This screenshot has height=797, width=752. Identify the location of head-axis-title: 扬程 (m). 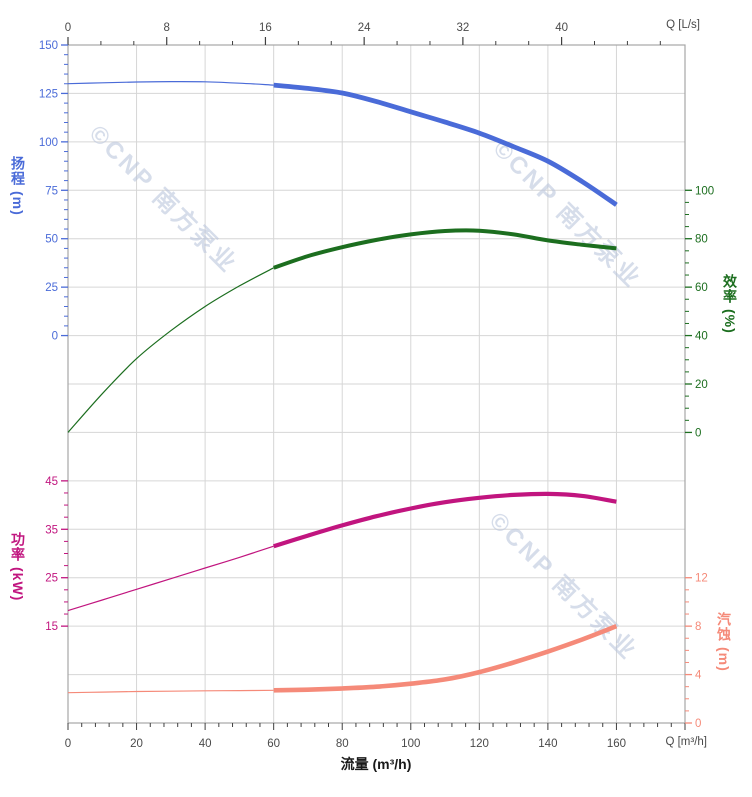
(18, 186).